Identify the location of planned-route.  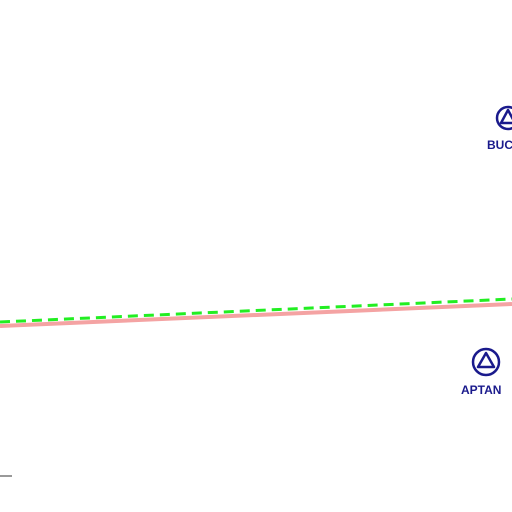
(256, 310).